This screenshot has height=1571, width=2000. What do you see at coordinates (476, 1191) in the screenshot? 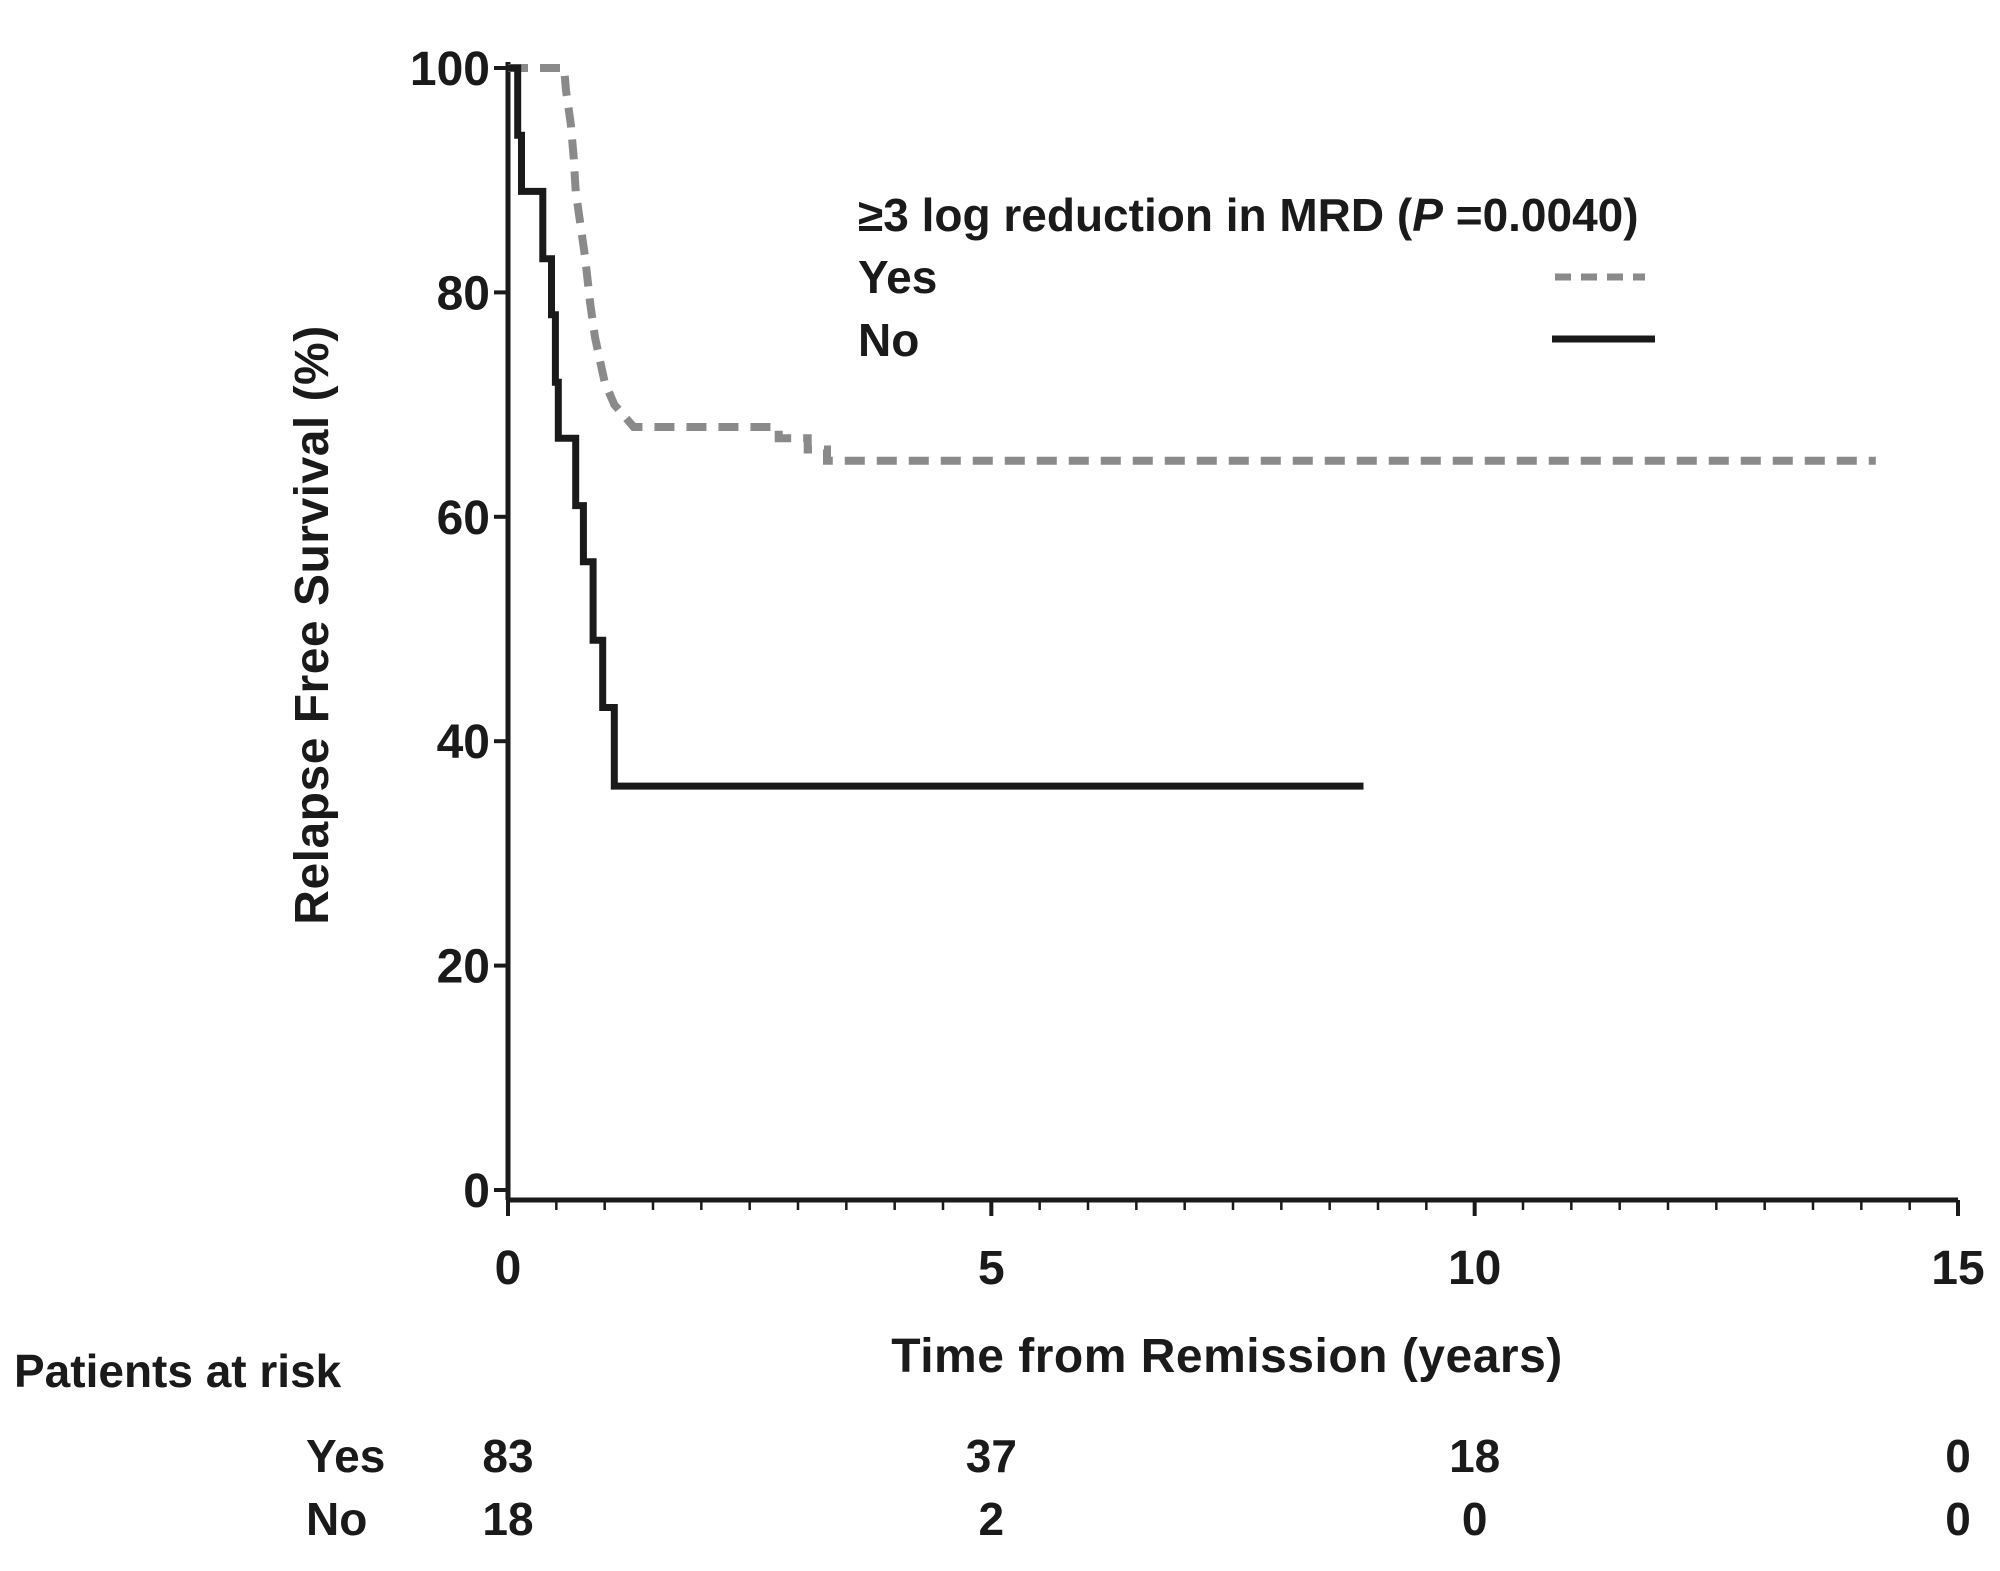
I see `y-tick-label: 0` at bounding box center [476, 1191].